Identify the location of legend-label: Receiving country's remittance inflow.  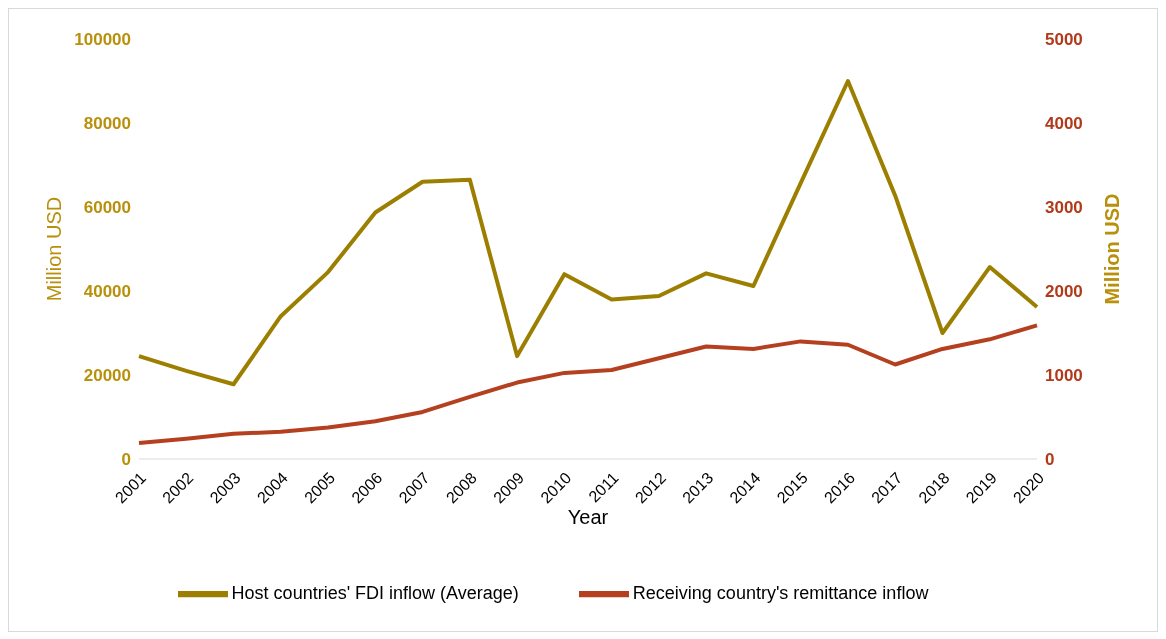
(780, 592).